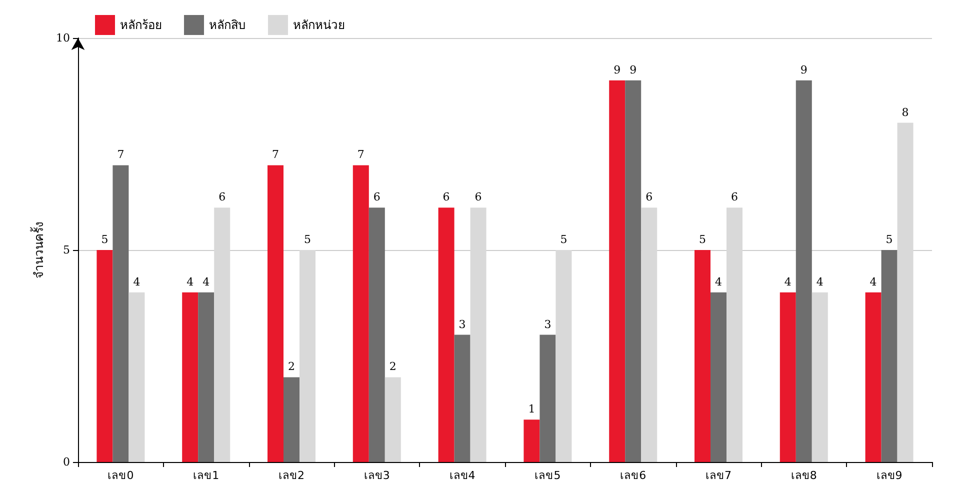 Image resolution: width=960 pixels, height=500 pixels. Describe the element at coordinates (462, 475) in the screenshot. I see `x-tick-label: เลข4` at that location.